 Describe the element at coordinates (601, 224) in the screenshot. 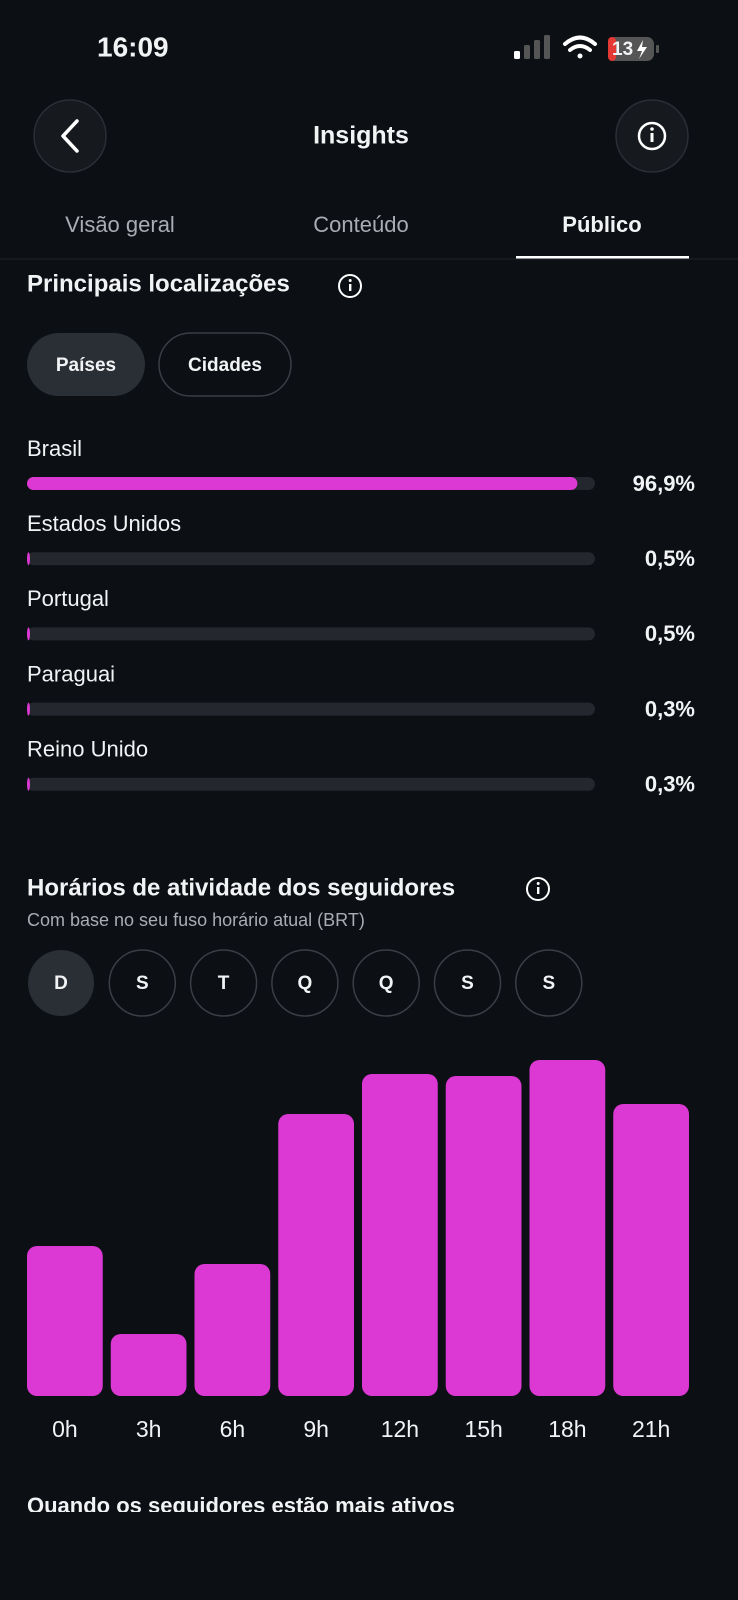

I see `tab: Público` at that location.